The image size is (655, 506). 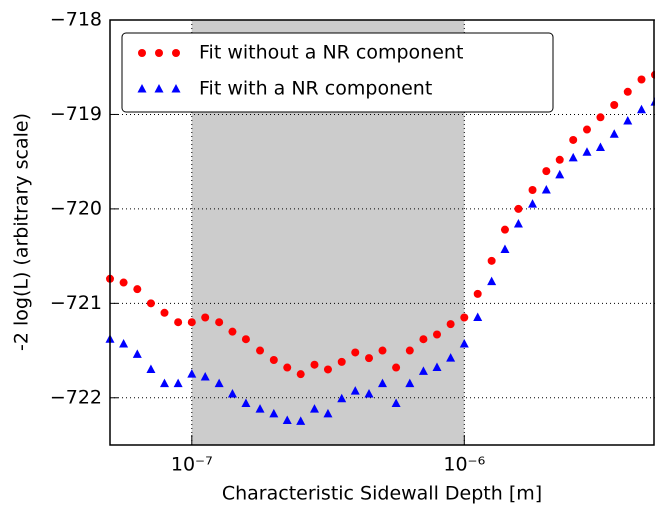 What do you see at coordinates (331, 53) in the screenshot?
I see `legend-label: Fit without a NR component` at bounding box center [331, 53].